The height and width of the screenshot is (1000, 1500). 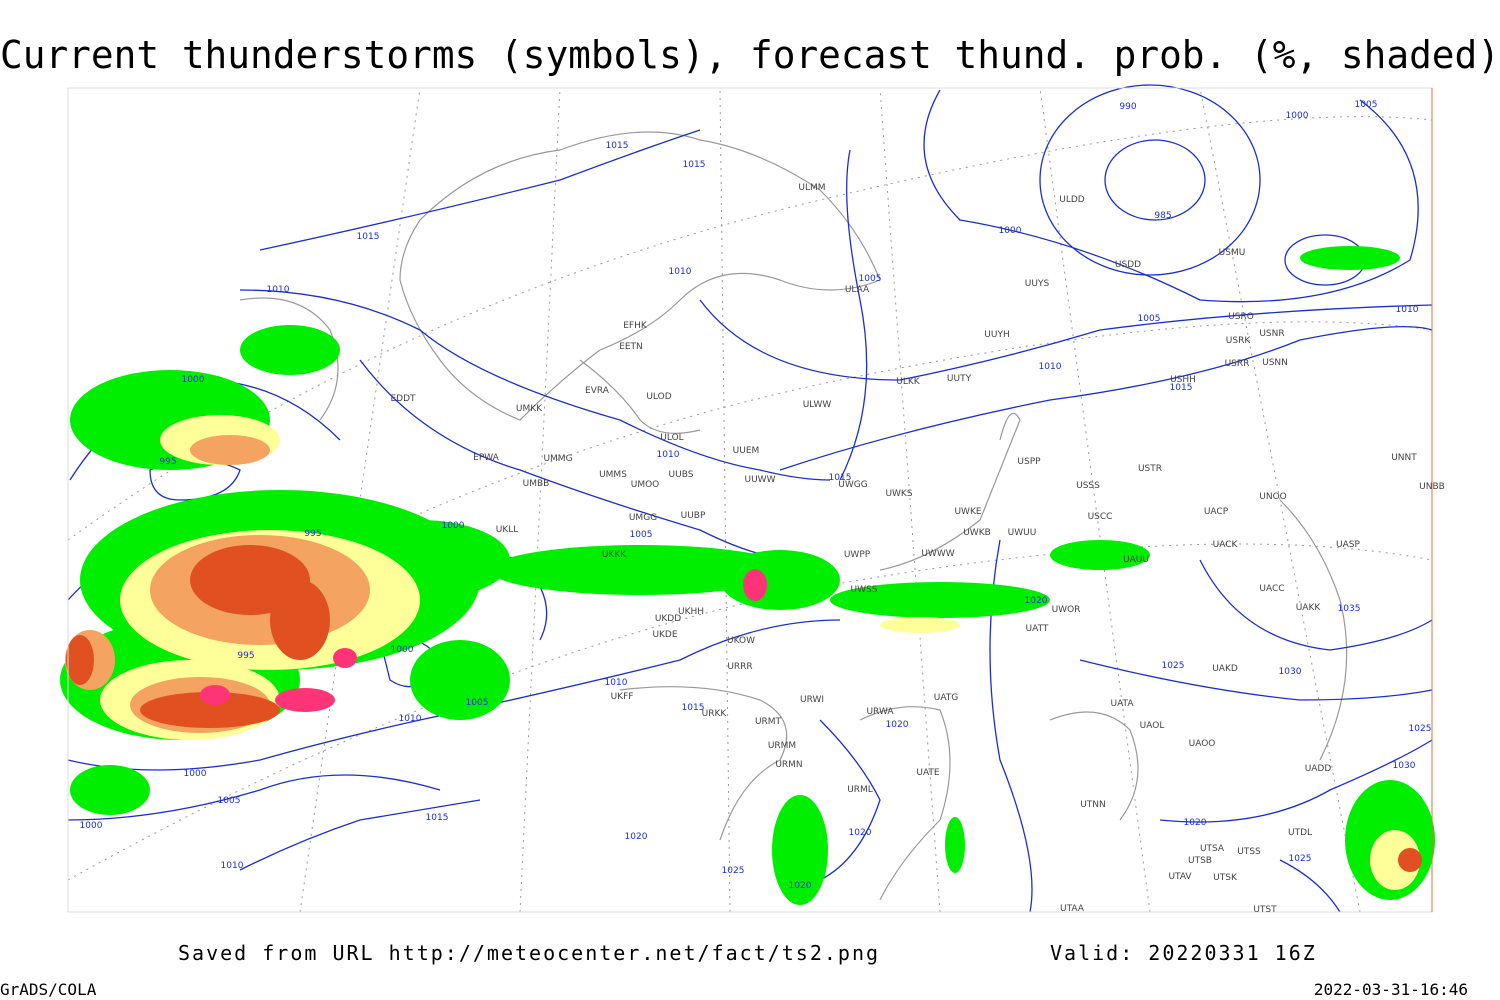 What do you see at coordinates (1349, 609) in the screenshot?
I see `isobar-label: 1035` at bounding box center [1349, 609].